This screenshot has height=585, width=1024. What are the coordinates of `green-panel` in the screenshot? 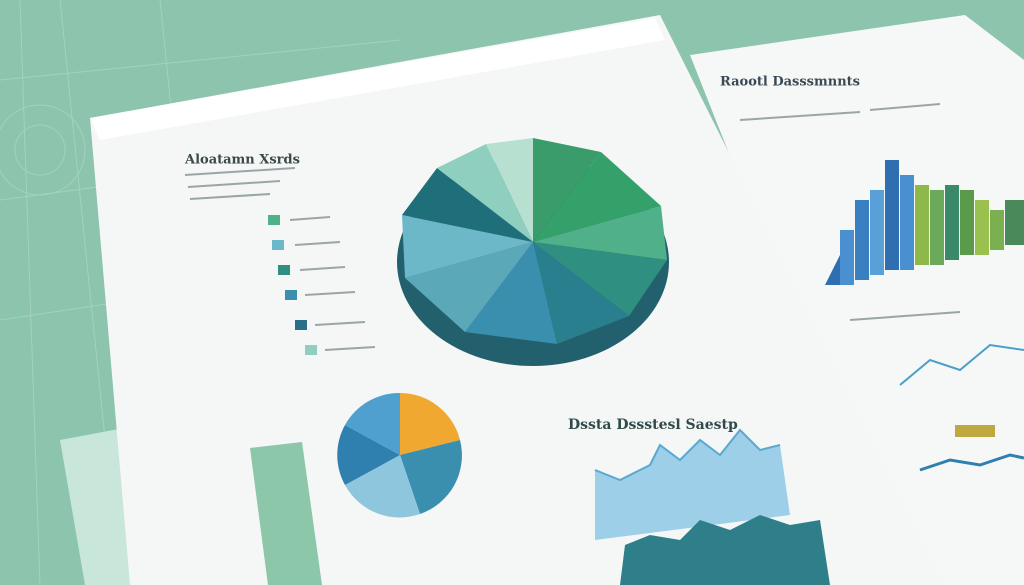 It's located at (286, 513).